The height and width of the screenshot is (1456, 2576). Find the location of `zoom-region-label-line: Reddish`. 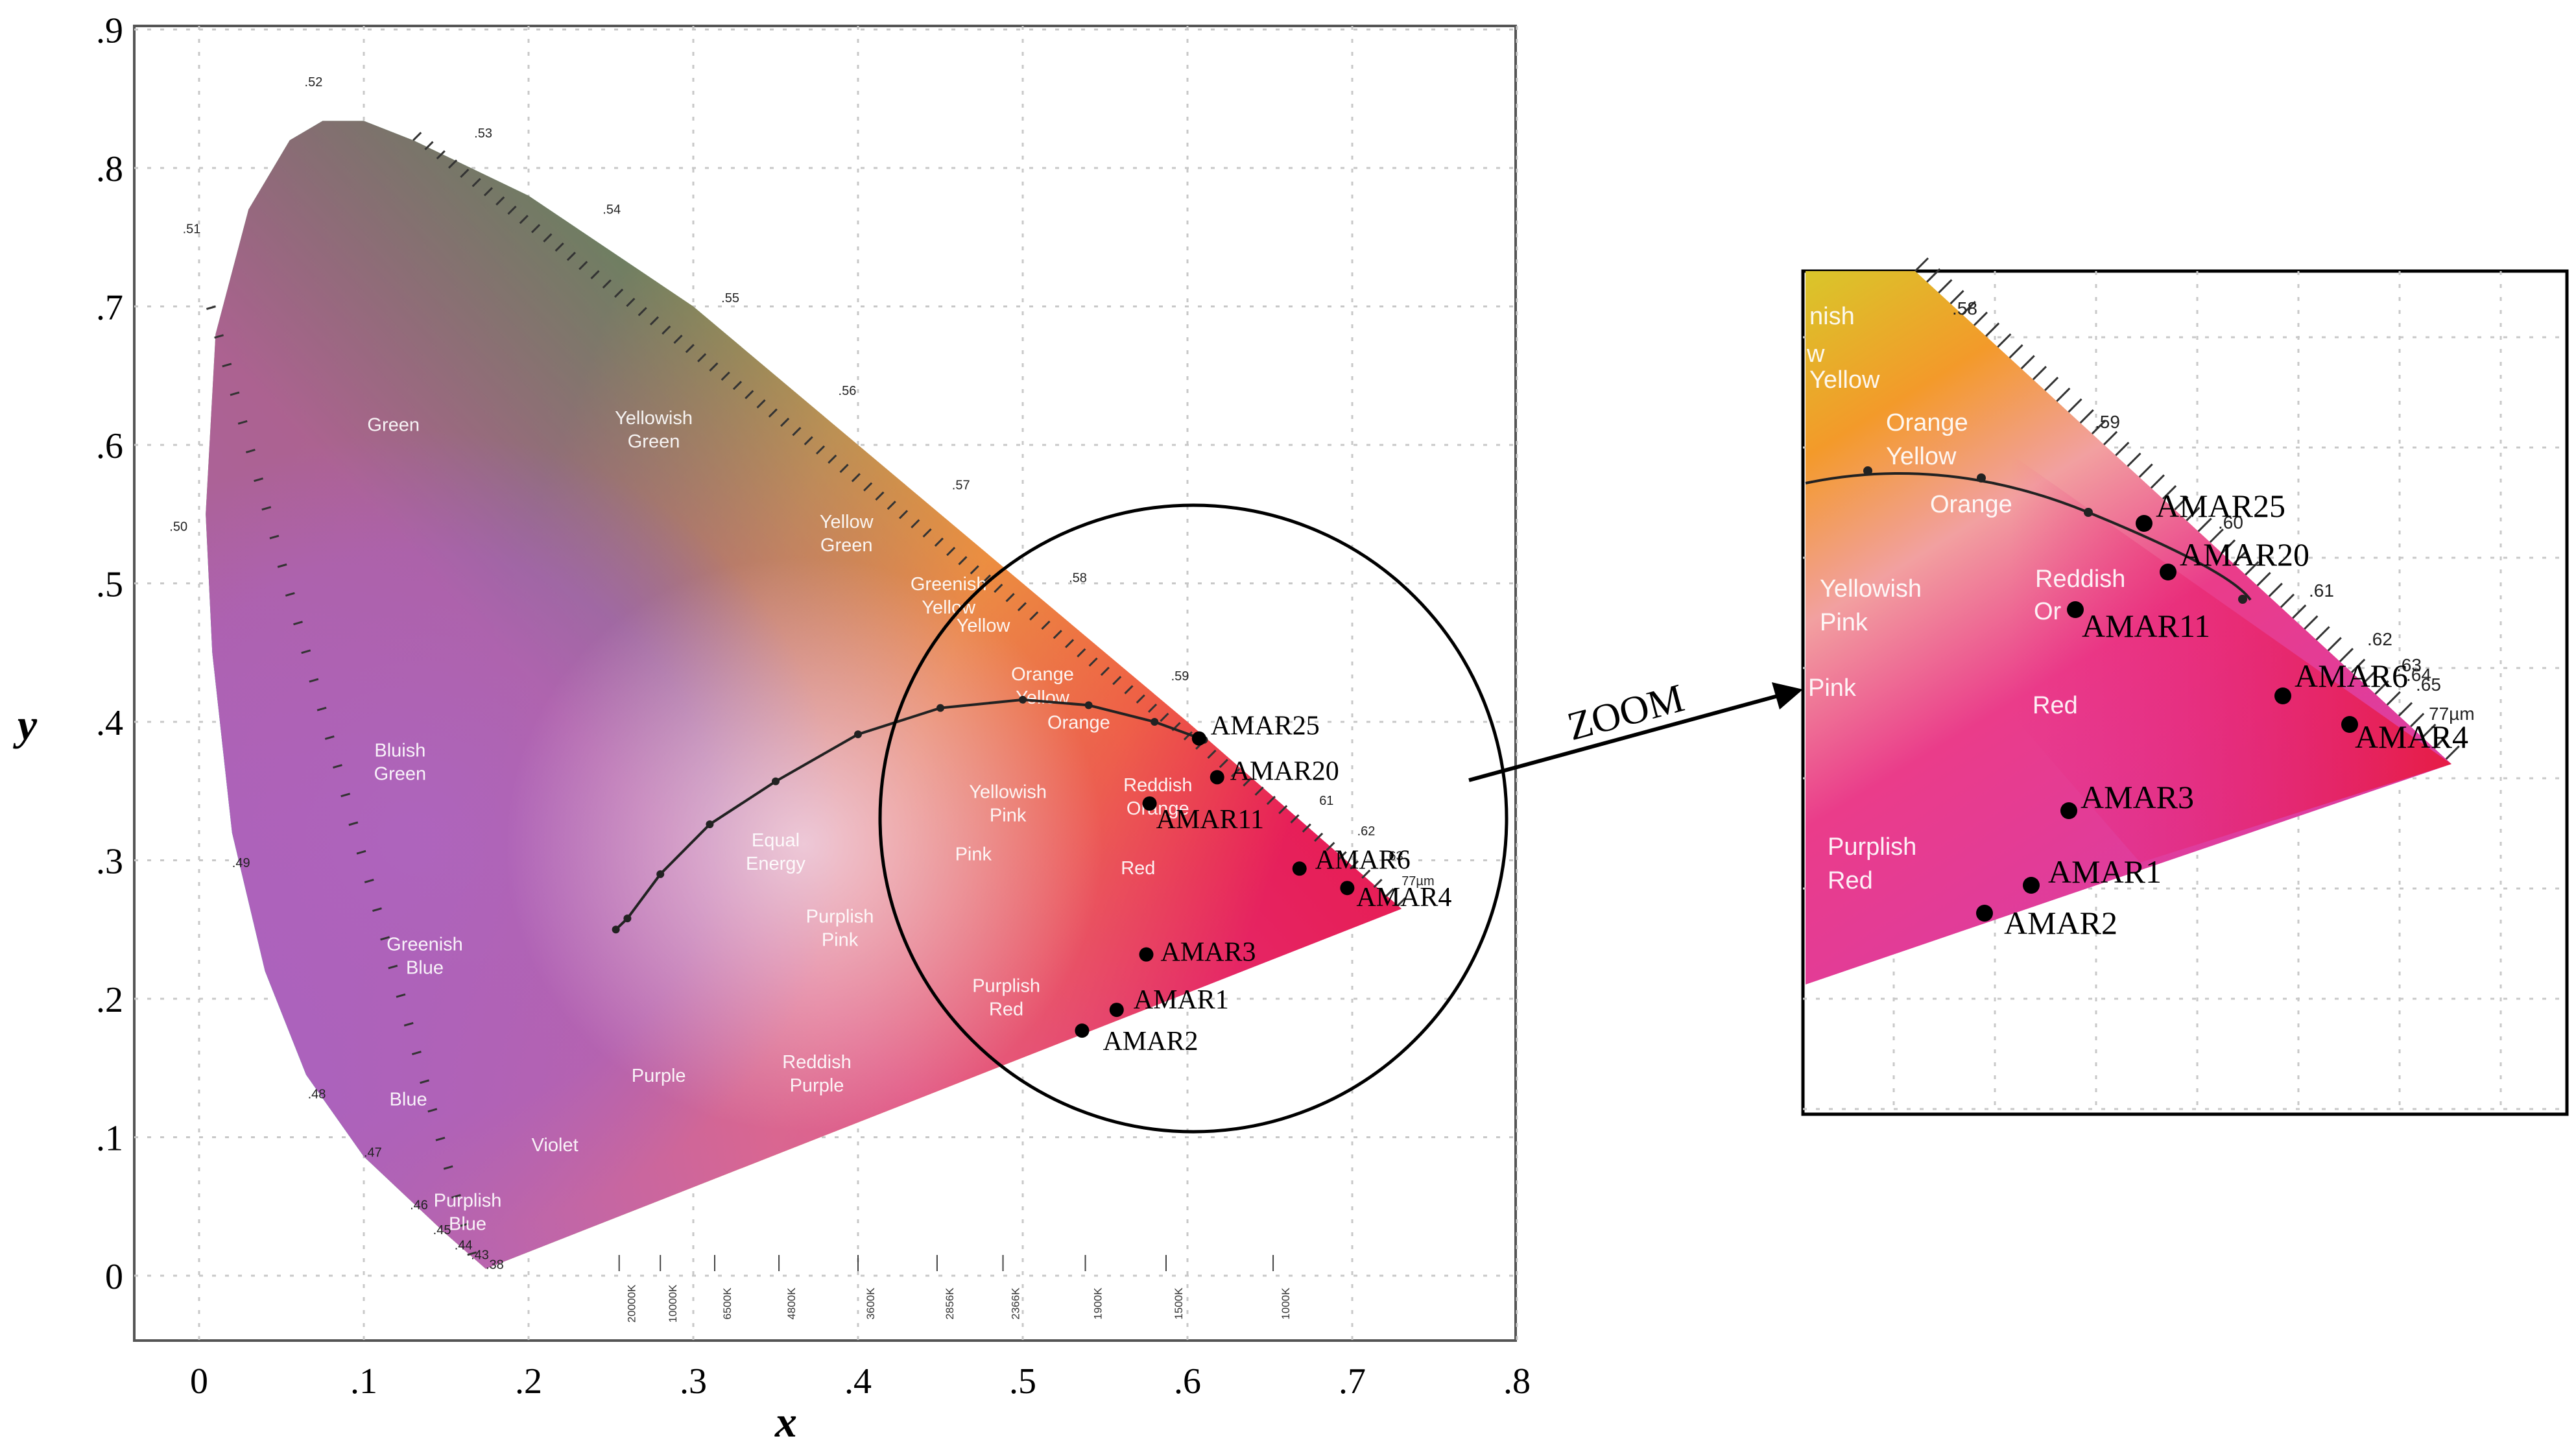

zoom-region-label-line: Reddish is located at coordinates (2080, 579).